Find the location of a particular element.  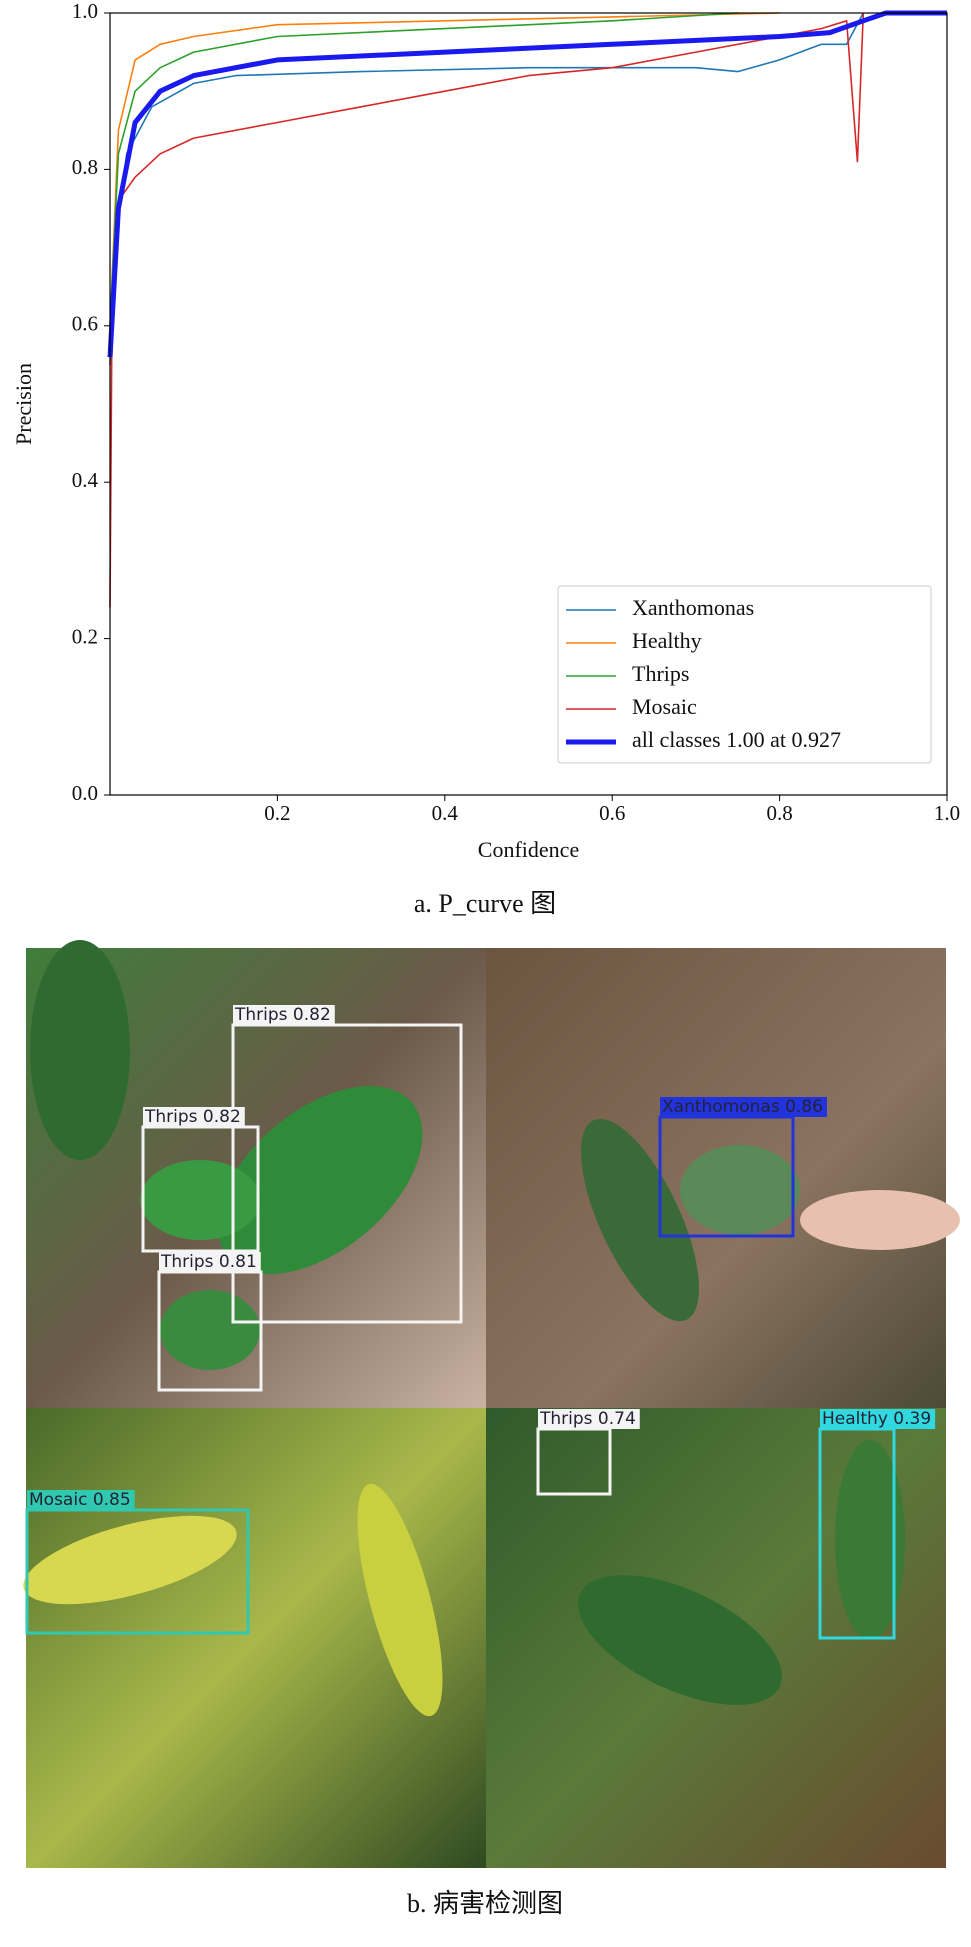

x-tick-label: 0.6 is located at coordinates (612, 813).